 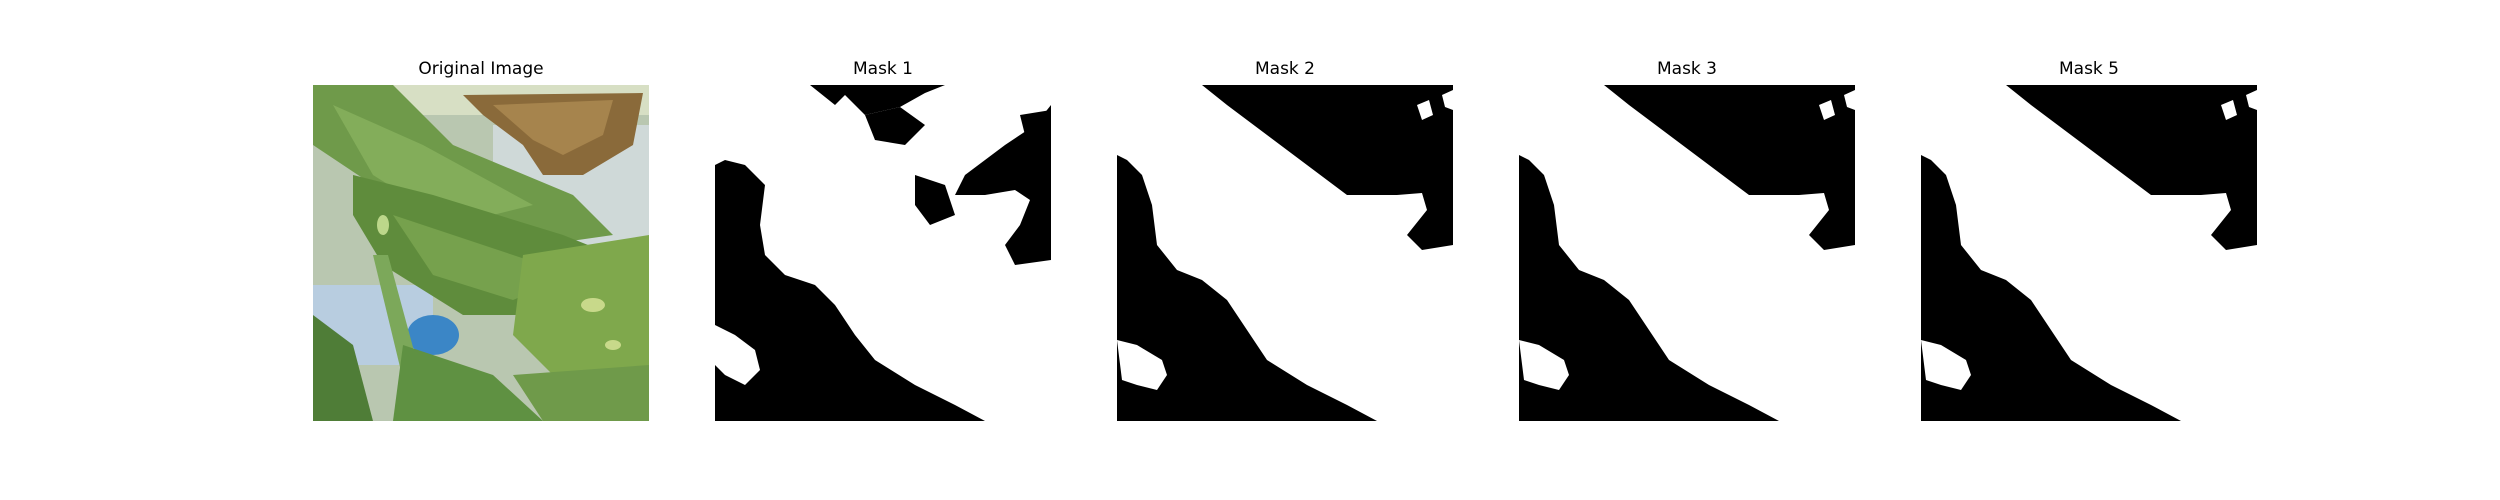 What do you see at coordinates (2088, 69) in the screenshot?
I see `panel-title: Mask 5` at bounding box center [2088, 69].